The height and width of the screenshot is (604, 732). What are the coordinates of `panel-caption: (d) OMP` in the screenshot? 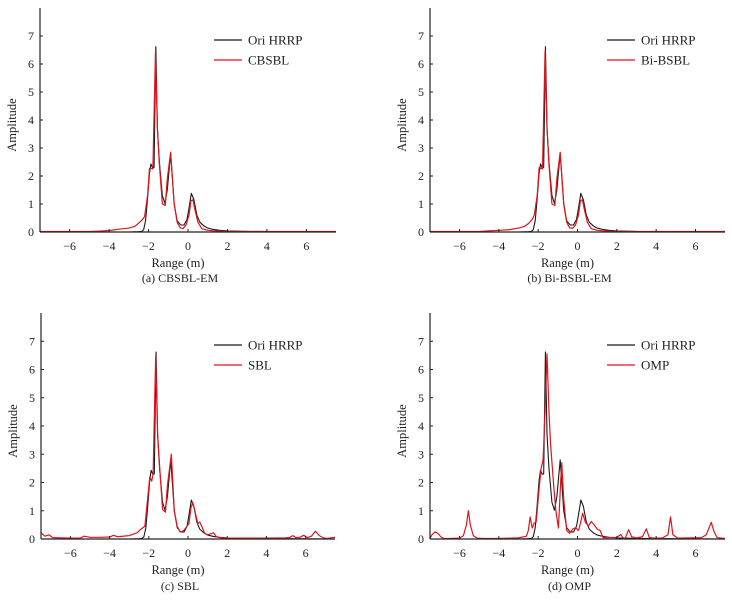 It's located at (569, 586).